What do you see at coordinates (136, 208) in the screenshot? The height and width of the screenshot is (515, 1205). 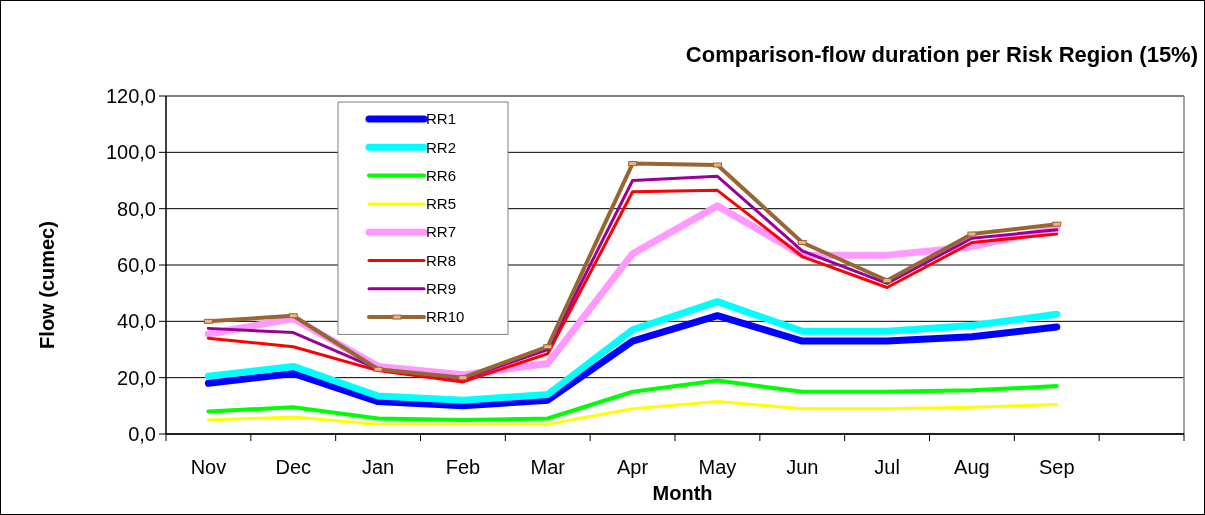 I see `y-tick-label: 80,0` at bounding box center [136, 208].